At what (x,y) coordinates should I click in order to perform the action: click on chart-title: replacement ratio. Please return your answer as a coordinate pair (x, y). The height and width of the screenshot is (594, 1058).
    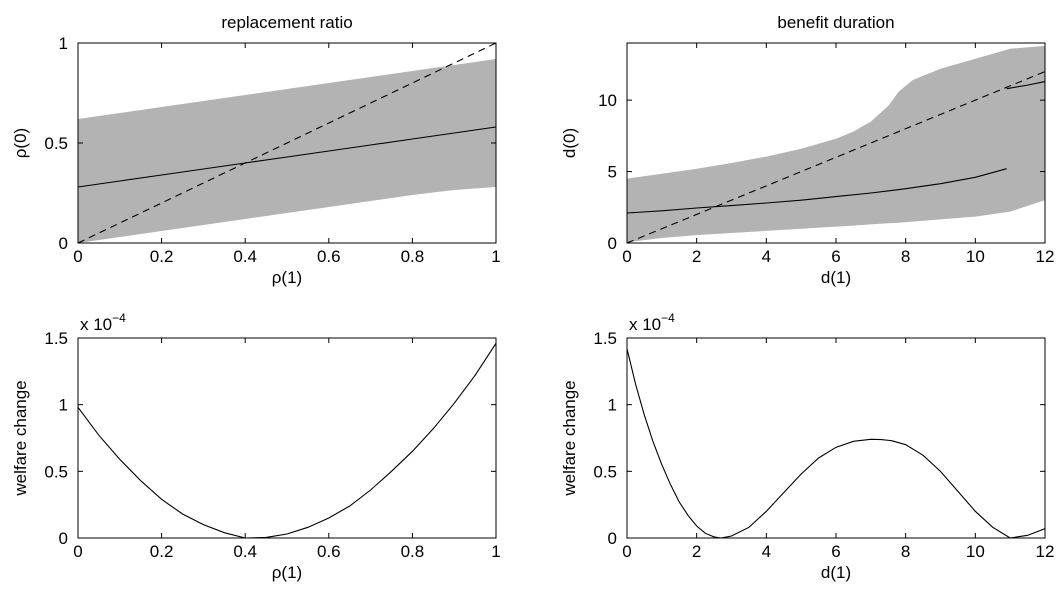
    Looking at the image, I should click on (286, 22).